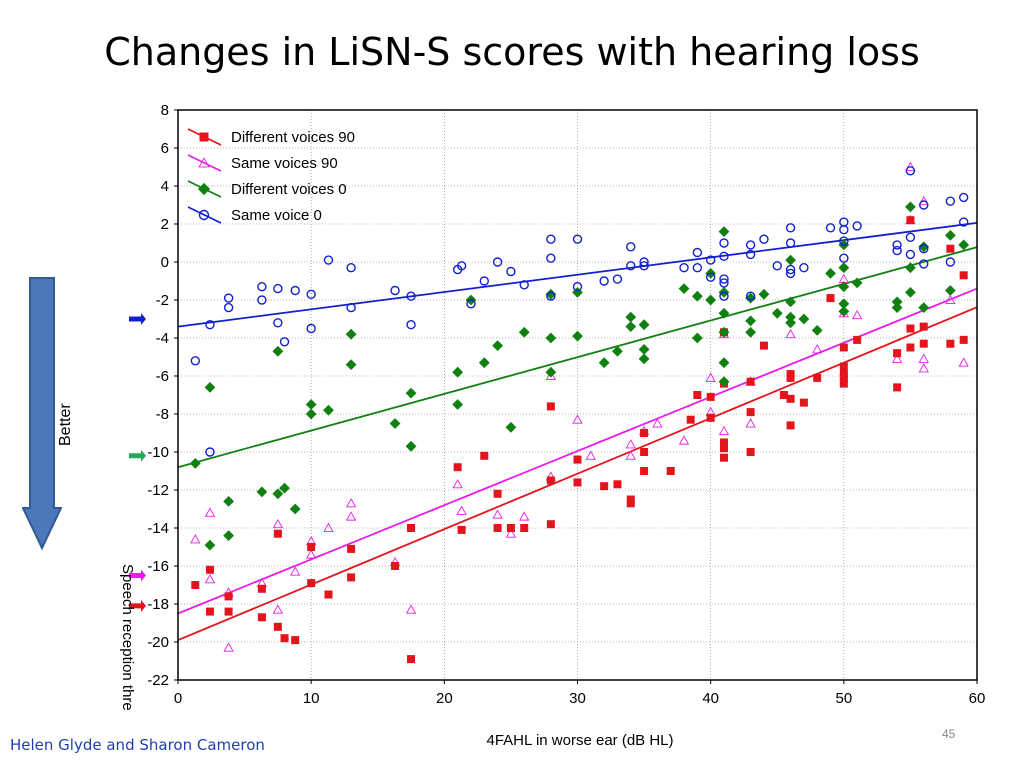 The height and width of the screenshot is (768, 1024). Describe the element at coordinates (311, 698) in the screenshot. I see `x-tick-label: 10` at that location.